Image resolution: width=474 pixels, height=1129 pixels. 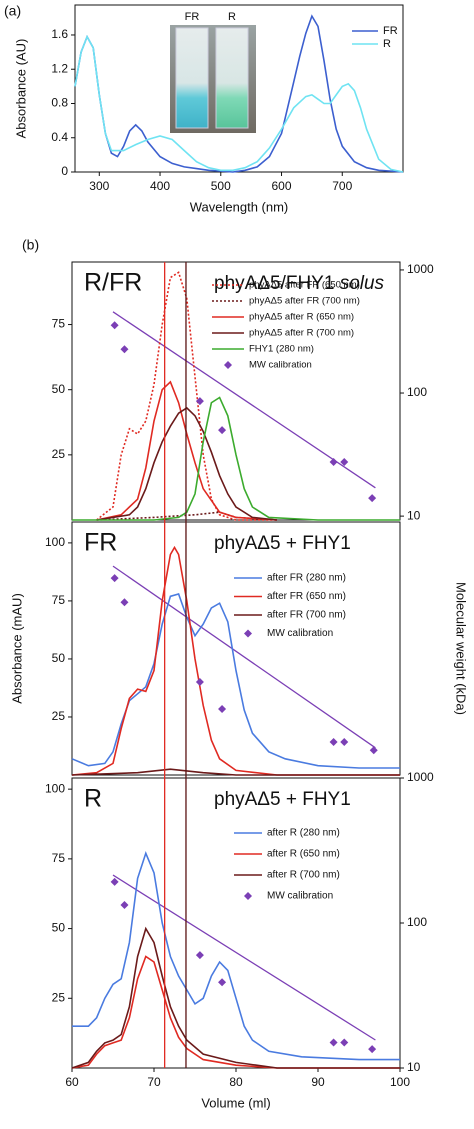 What do you see at coordinates (303, 854) in the screenshot?
I see `legend-label: after R (650 nm)` at bounding box center [303, 854].